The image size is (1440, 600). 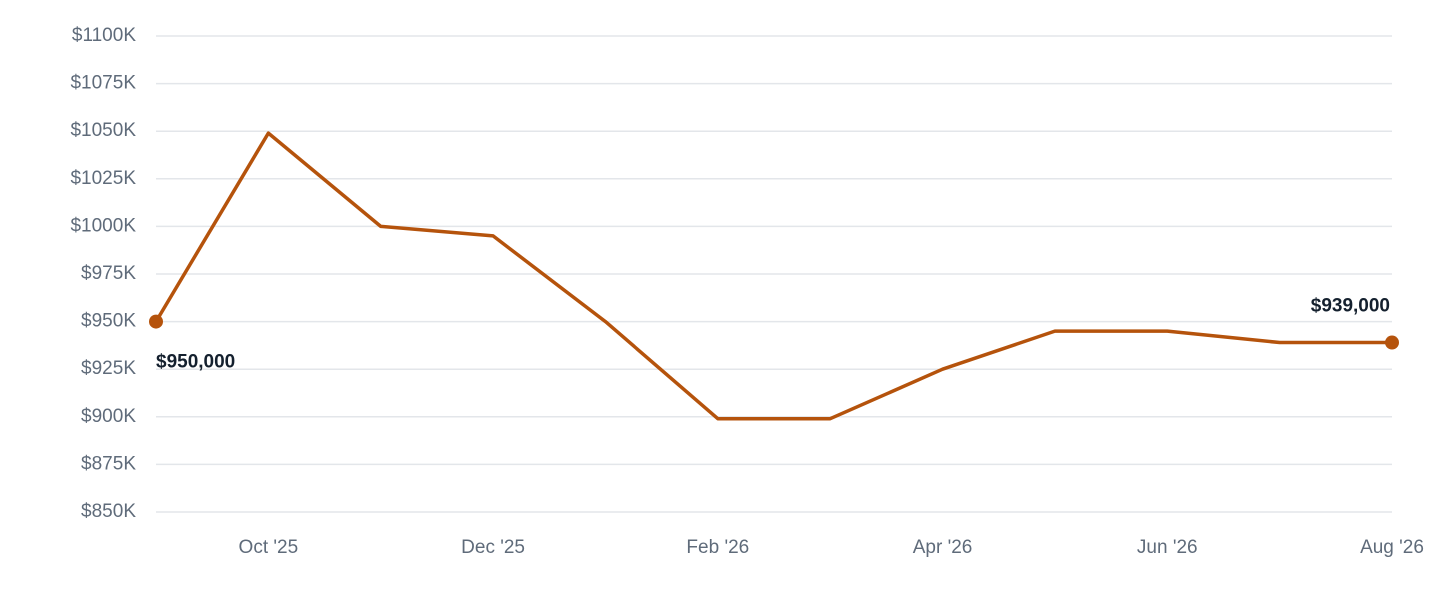 What do you see at coordinates (108, 511) in the screenshot?
I see `y-tick-label: $850K` at bounding box center [108, 511].